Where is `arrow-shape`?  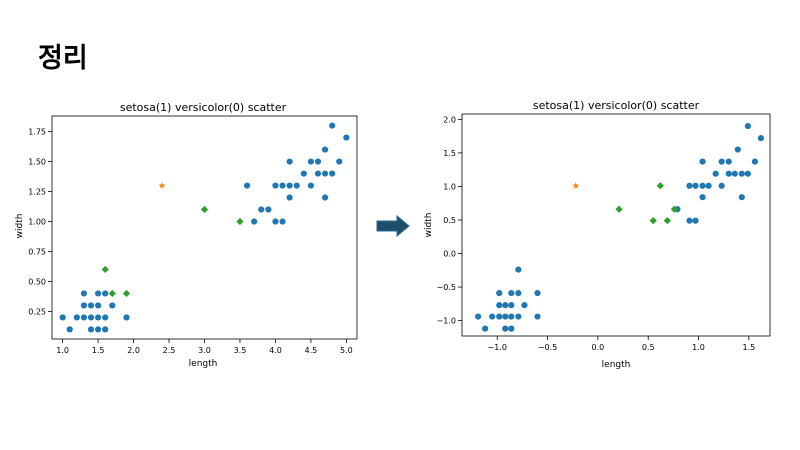
arrow-shape is located at coordinates (393, 226).